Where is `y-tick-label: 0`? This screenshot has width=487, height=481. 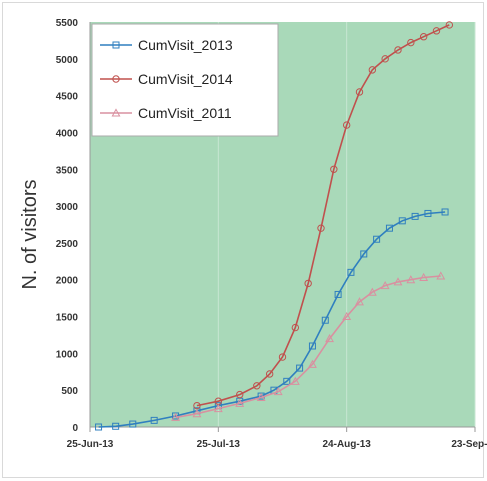
y-tick-label: 0 is located at coordinates (75, 428).